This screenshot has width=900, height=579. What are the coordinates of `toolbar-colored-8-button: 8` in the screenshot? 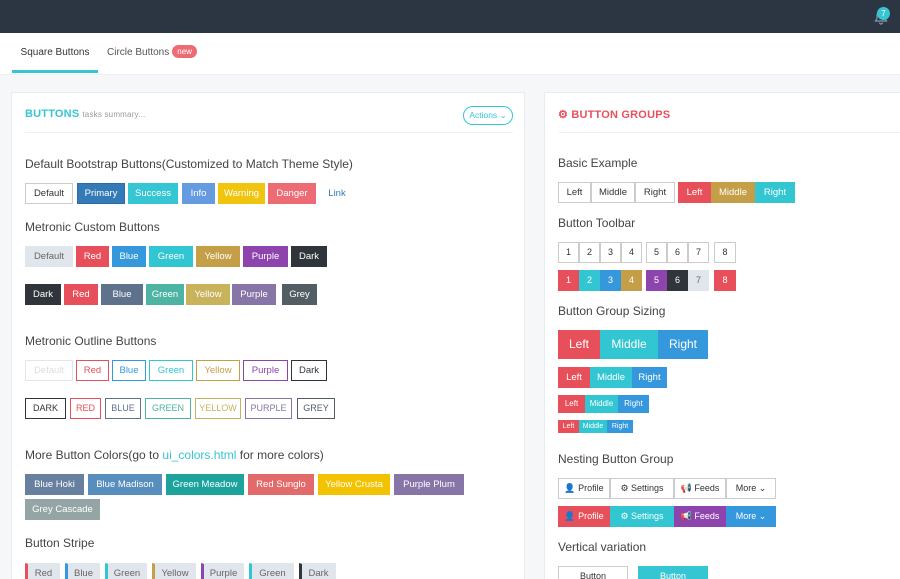 It's located at (725, 280).